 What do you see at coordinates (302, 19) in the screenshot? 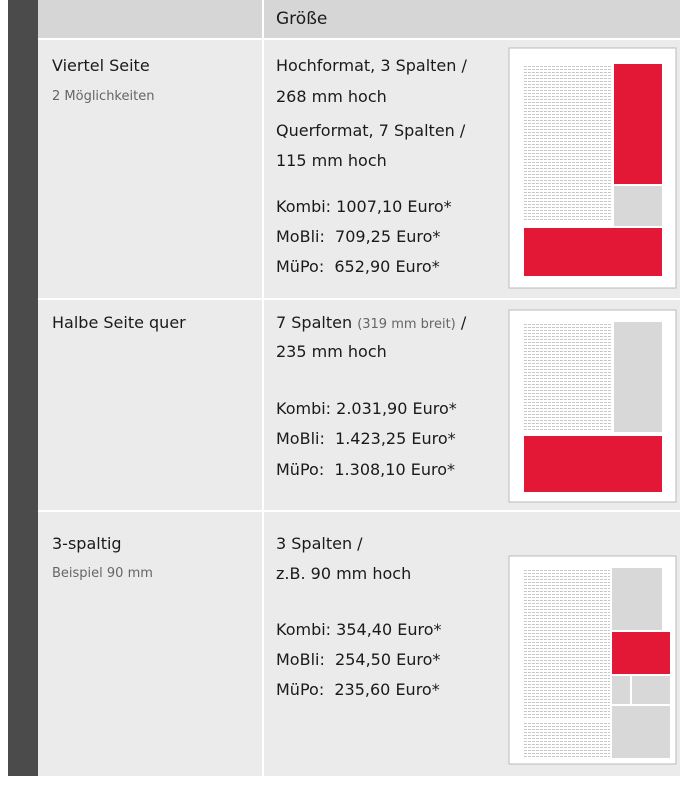
I see `header-title: Größe` at bounding box center [302, 19].